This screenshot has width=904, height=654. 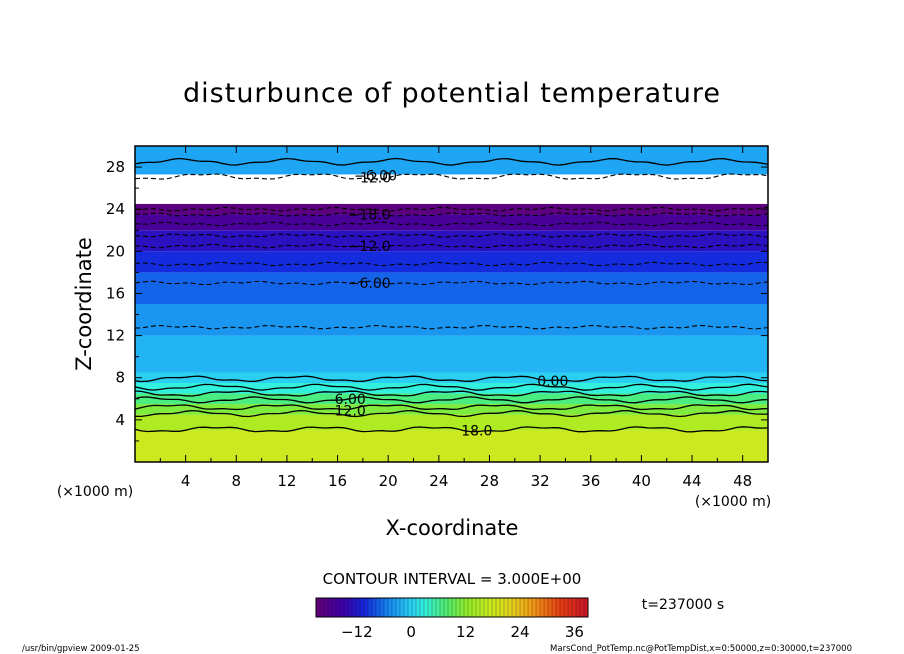 What do you see at coordinates (186, 481) in the screenshot?
I see `x-tick-label: 4` at bounding box center [186, 481].